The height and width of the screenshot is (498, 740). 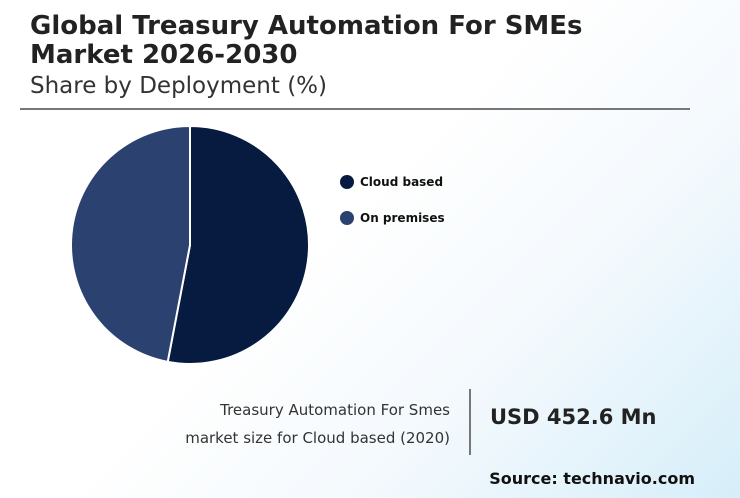 What do you see at coordinates (335, 410) in the screenshot?
I see `caption-line-1: Treasury Automation For Smes` at bounding box center [335, 410].